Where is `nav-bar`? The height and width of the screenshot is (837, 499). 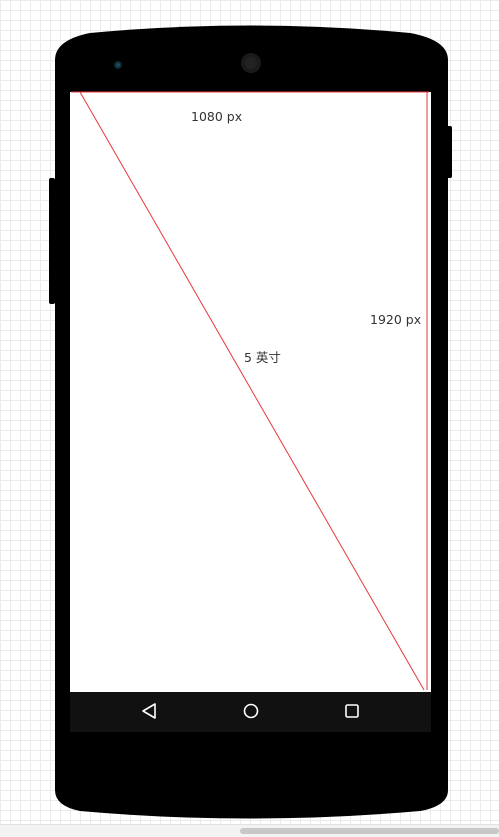 nav-bar is located at coordinates (250, 712).